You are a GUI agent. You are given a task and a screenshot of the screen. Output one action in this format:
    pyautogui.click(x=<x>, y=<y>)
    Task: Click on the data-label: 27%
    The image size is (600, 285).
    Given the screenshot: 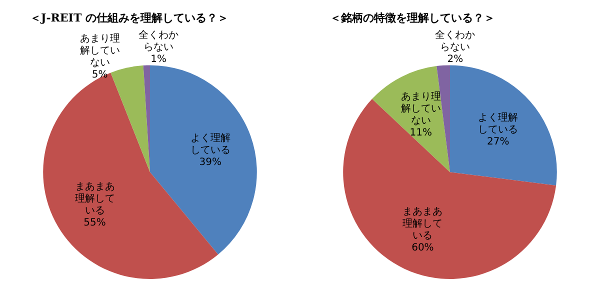 What is the action you would take?
    pyautogui.click(x=498, y=142)
    